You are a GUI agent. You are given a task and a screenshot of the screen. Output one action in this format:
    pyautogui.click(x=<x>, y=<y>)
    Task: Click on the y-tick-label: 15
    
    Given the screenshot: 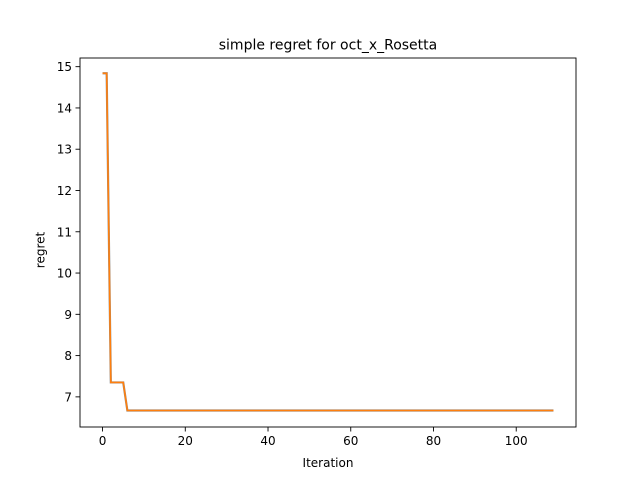 What is the action you would take?
    pyautogui.click(x=64, y=67)
    